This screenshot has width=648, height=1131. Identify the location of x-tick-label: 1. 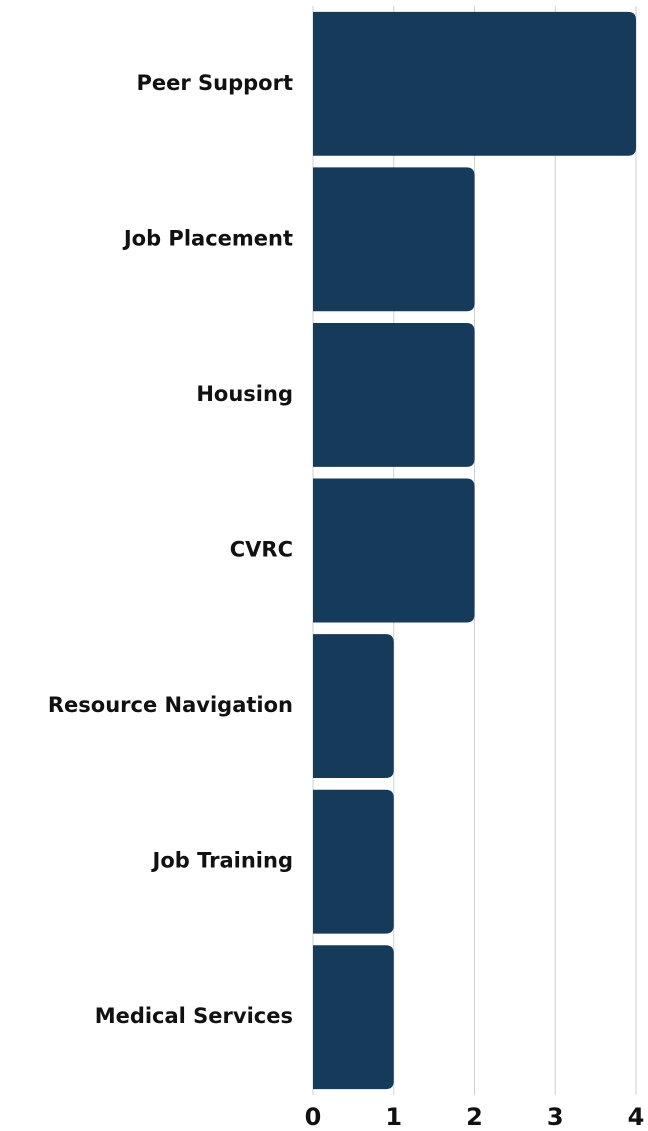
(393, 1117).